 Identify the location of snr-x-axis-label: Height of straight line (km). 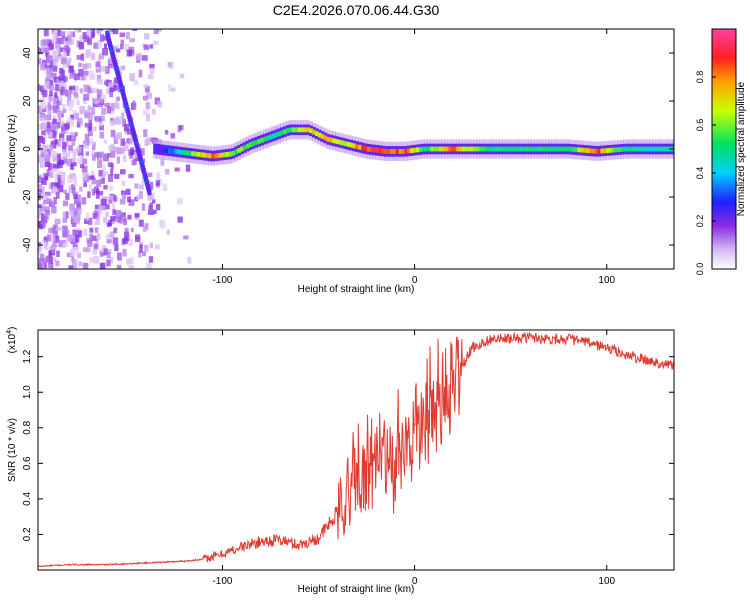
(356, 589).